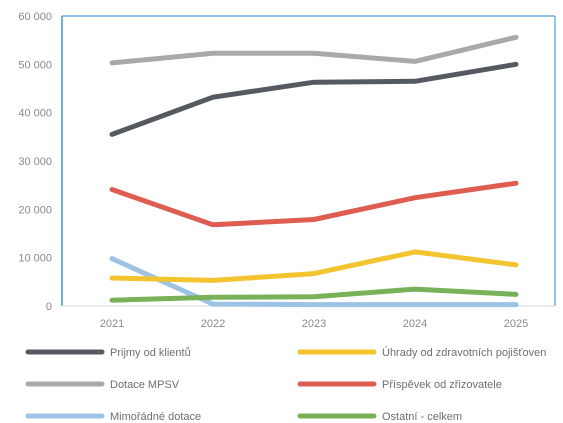 This screenshot has height=423, width=563. Describe the element at coordinates (35, 259) in the screenshot. I see `y-tick-label: 10 000` at that location.